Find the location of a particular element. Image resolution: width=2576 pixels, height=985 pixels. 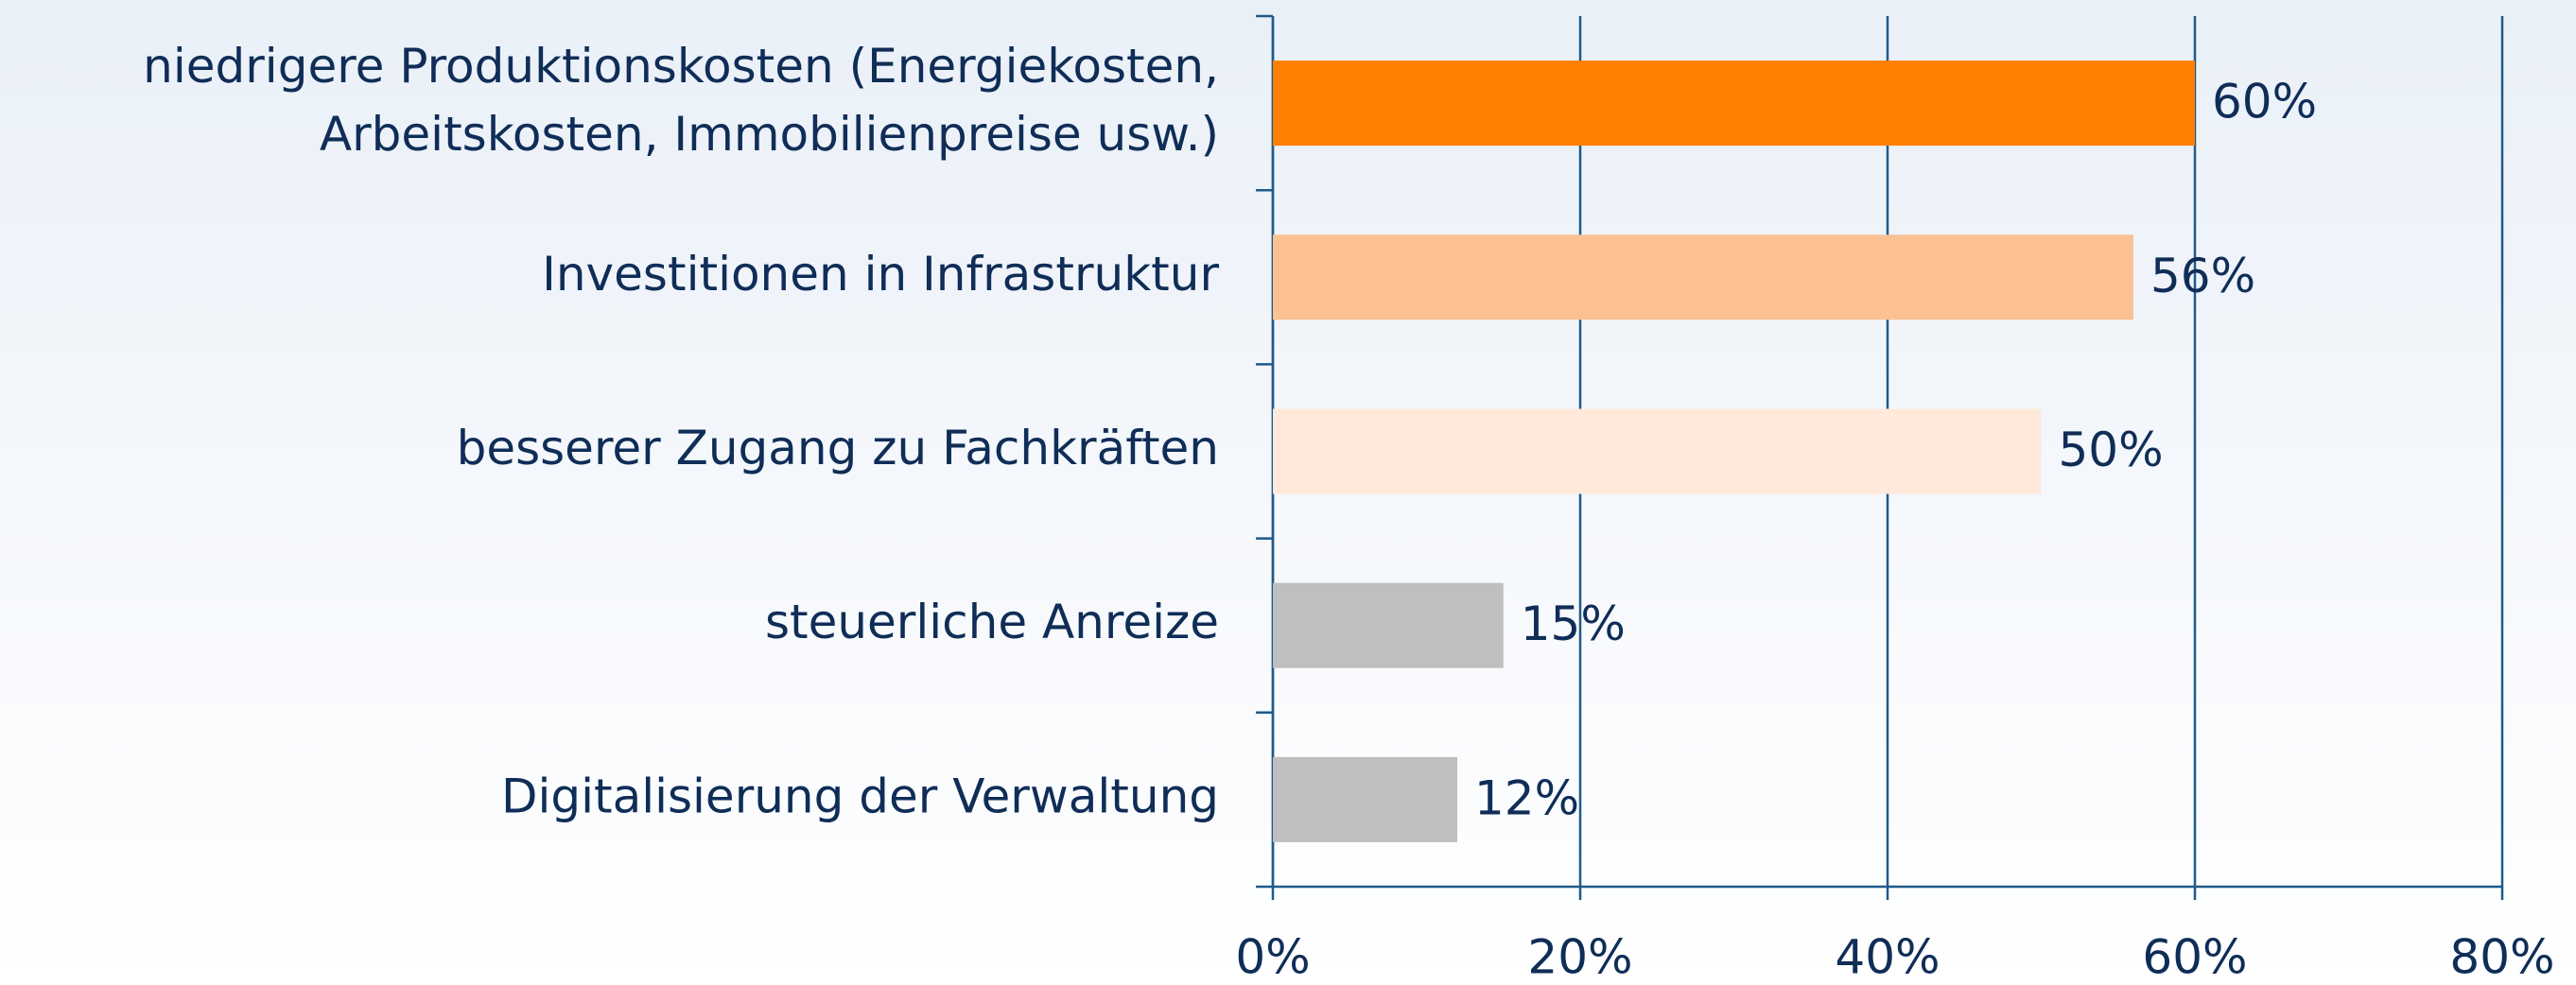

x-tick-label: 20% is located at coordinates (1579, 957).